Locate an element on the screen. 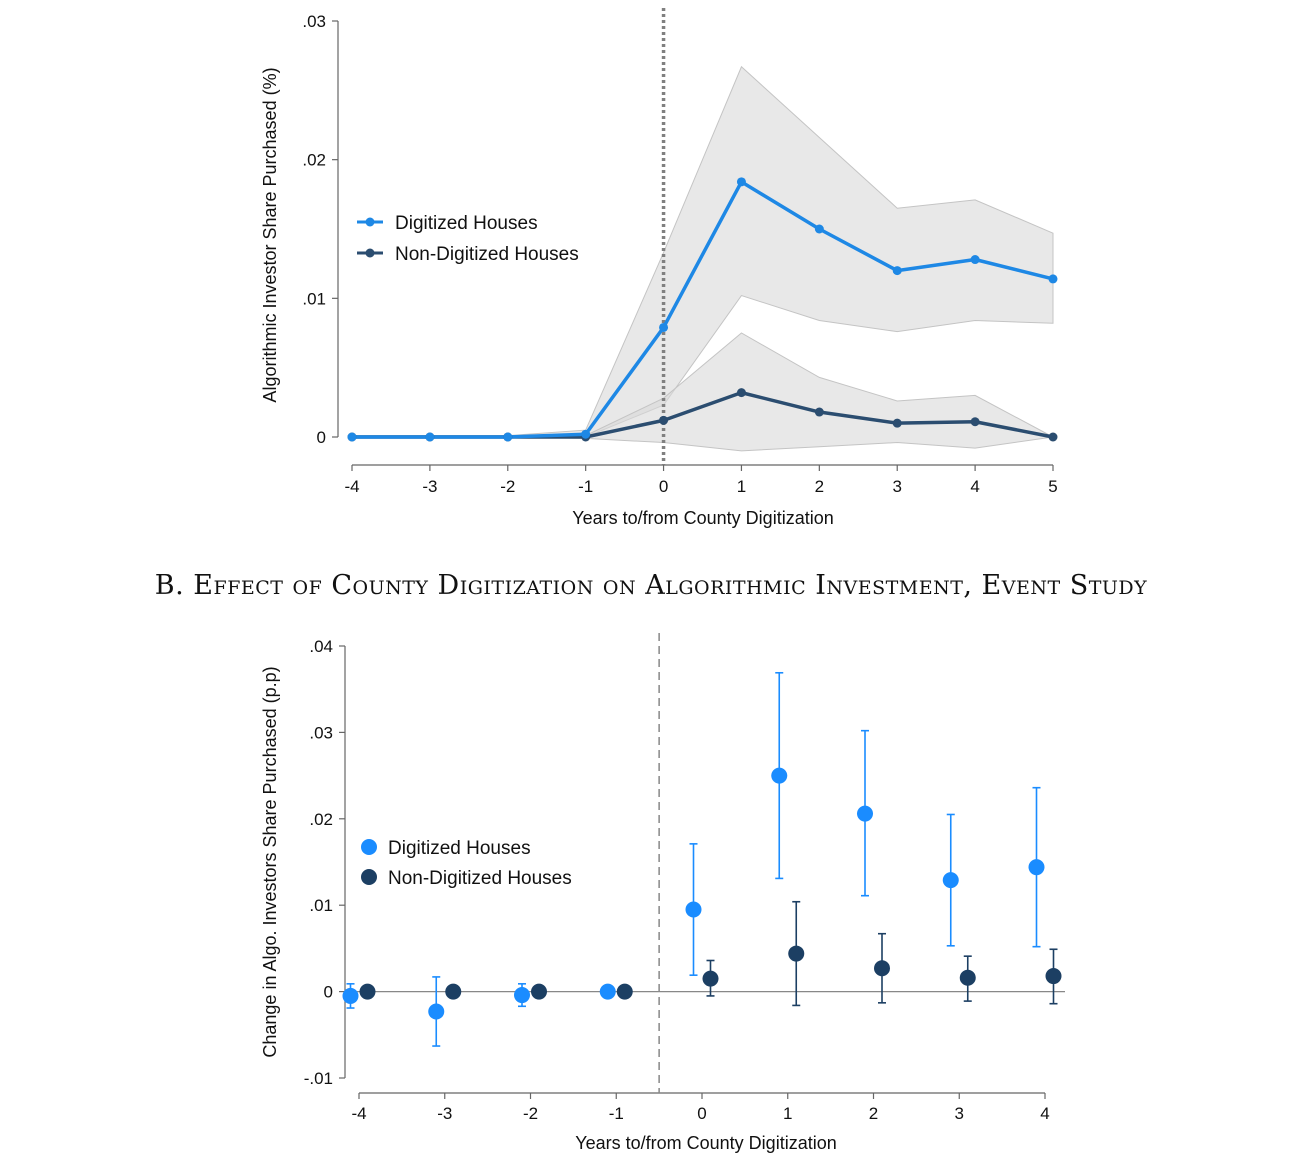  panel-a-y-tick-label: .02 is located at coordinates (314, 160).